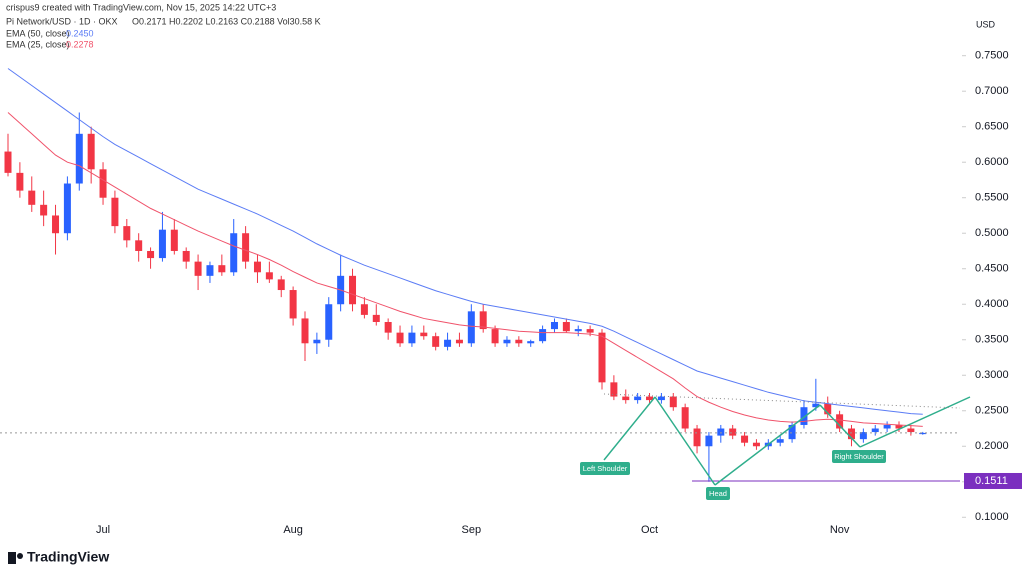  I want to click on axis-unit: USD, so click(986, 24).